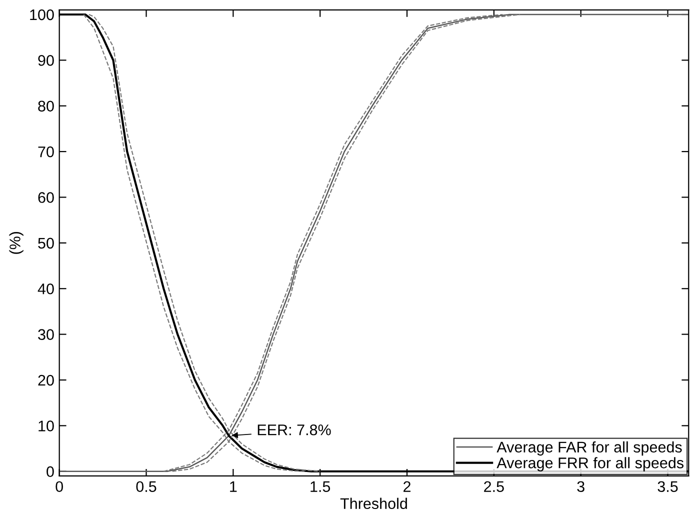 Image resolution: width=690 pixels, height=523 pixels. Describe the element at coordinates (46, 152) in the screenshot. I see `y-tick-label: 70` at that location.